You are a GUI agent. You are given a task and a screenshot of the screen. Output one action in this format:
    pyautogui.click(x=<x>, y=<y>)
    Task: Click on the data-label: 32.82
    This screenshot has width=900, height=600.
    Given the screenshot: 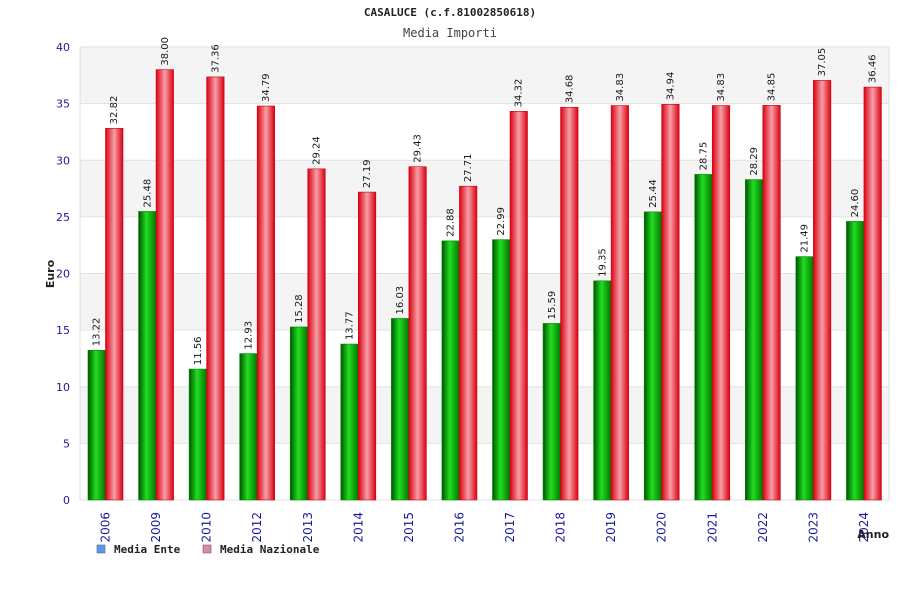 What is the action you would take?
    pyautogui.click(x=114, y=110)
    